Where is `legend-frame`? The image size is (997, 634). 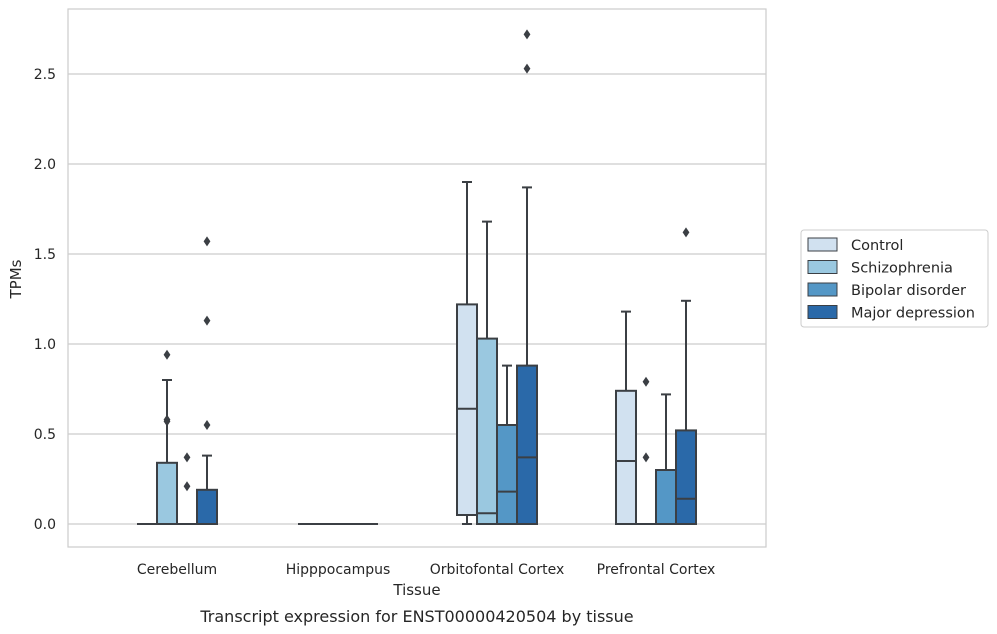
legend-frame is located at coordinates (894, 278).